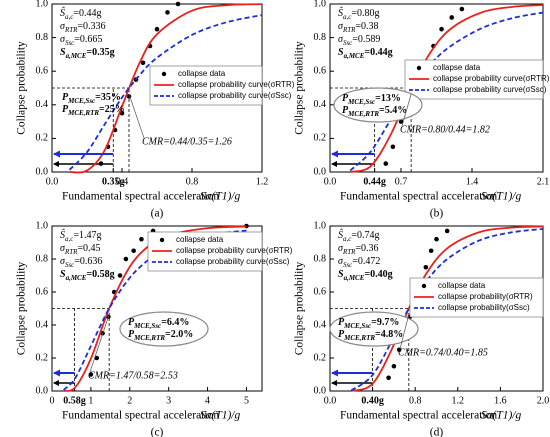  I want to click on parameter: Sa,MCE=0.35g, so click(87, 53).